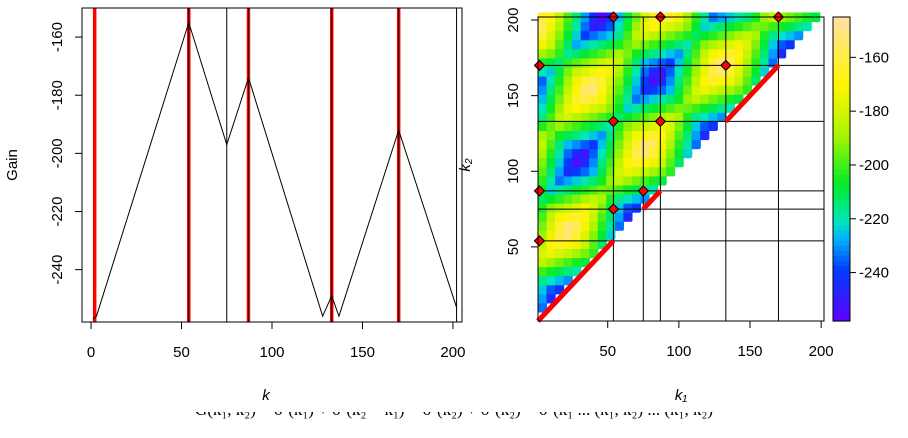 This screenshot has height=438, width=908. I want to click on y-tick-label: -220, so click(57, 212).